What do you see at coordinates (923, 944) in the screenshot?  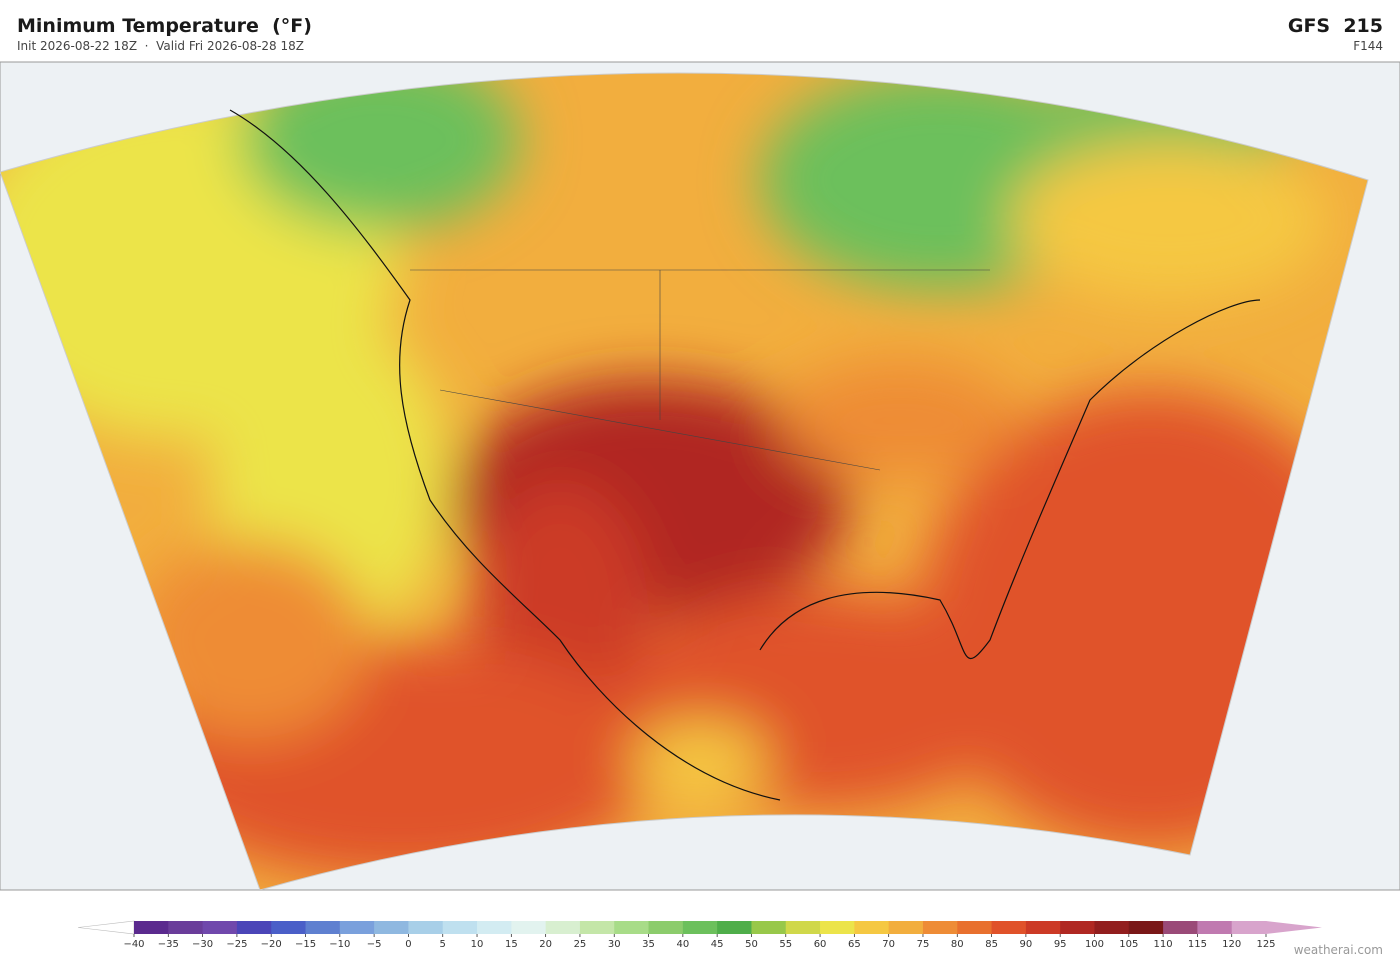 I see `colorbar-tick-label: 75` at bounding box center [923, 944].